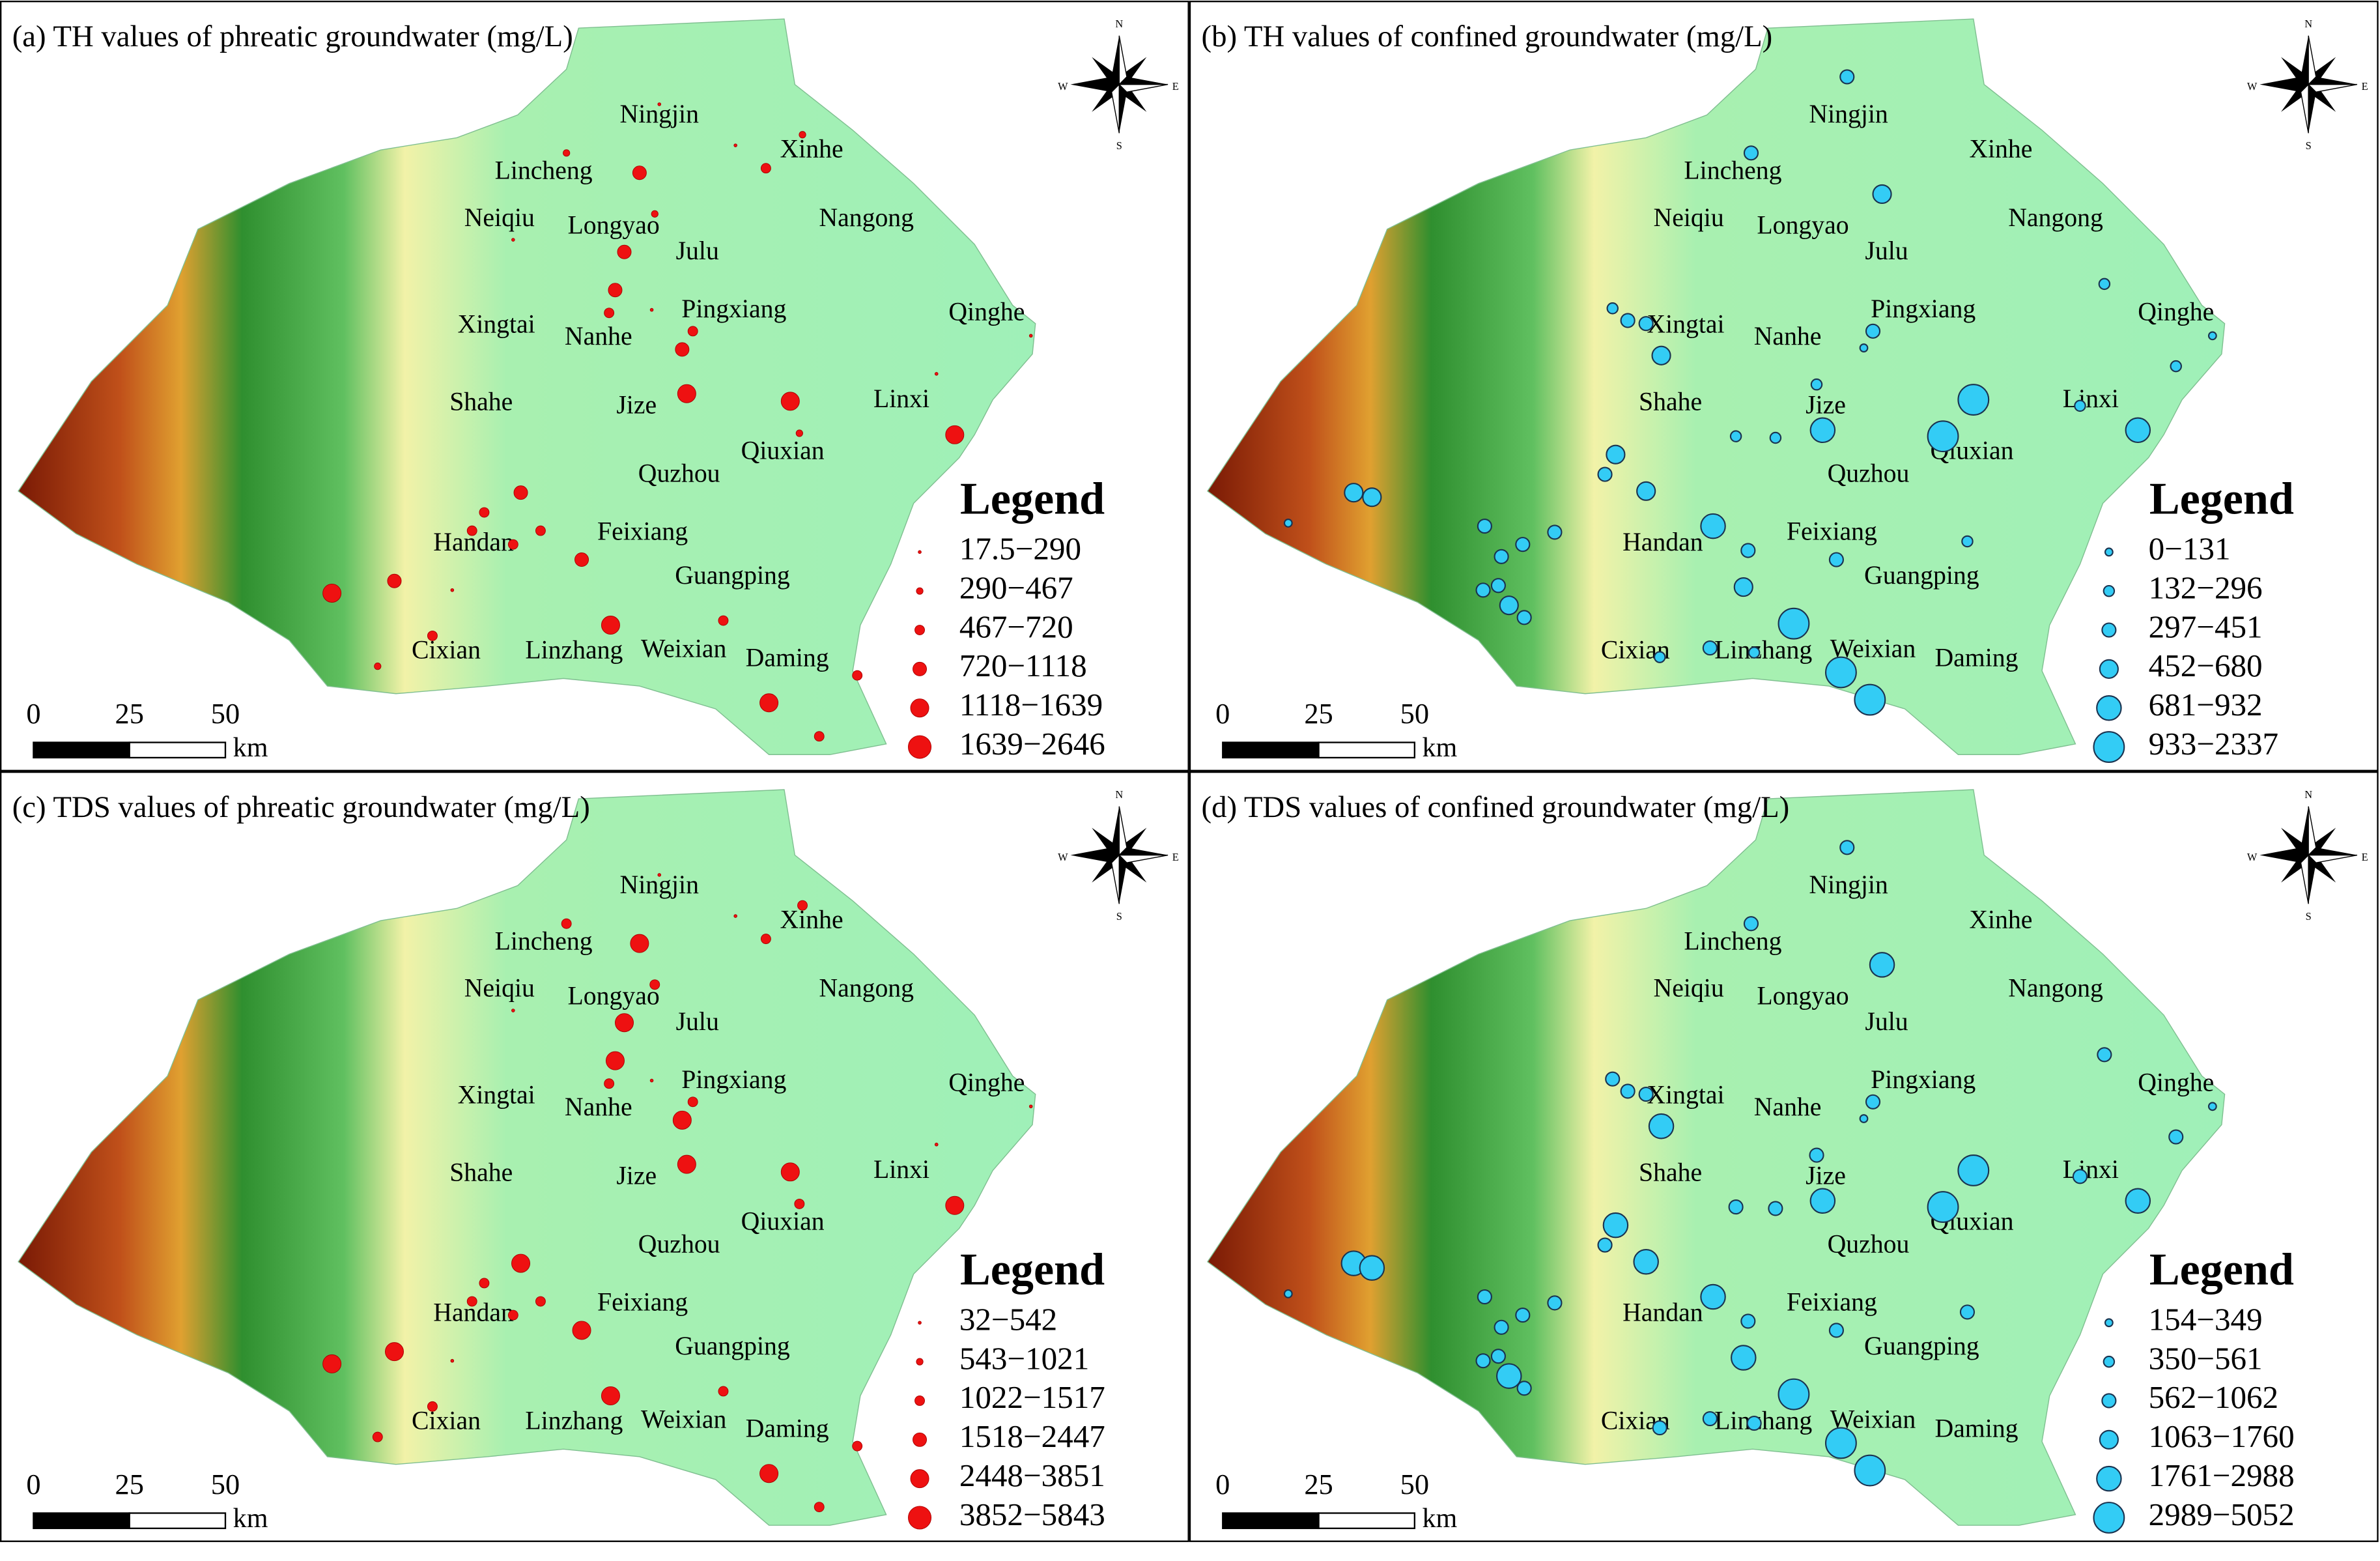  What do you see at coordinates (733, 1079) in the screenshot?
I see `place-label: Pingxiang` at bounding box center [733, 1079].